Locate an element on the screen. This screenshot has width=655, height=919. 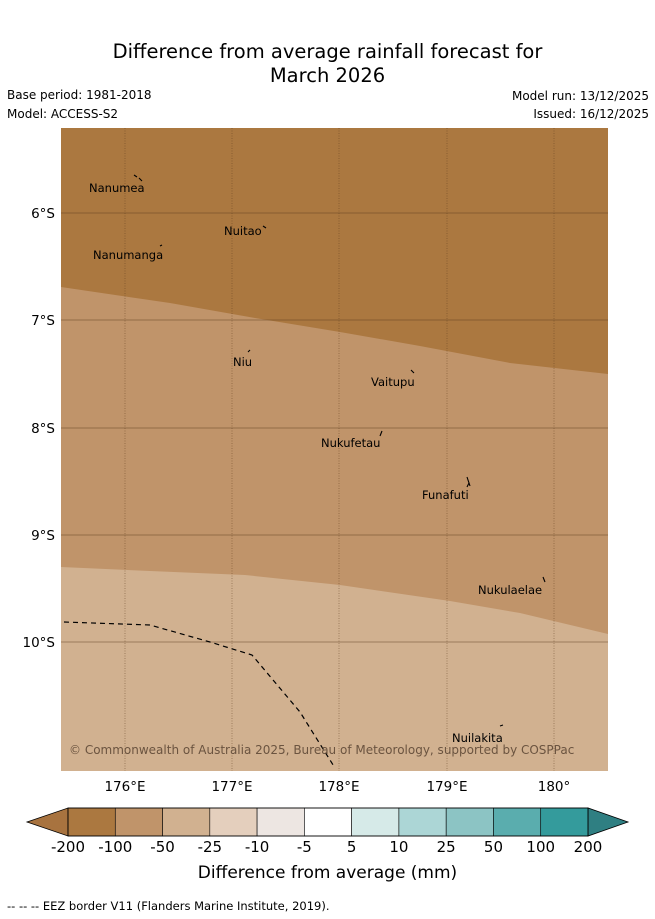
place-nuilakita: Nuilakita is located at coordinates (477, 738).